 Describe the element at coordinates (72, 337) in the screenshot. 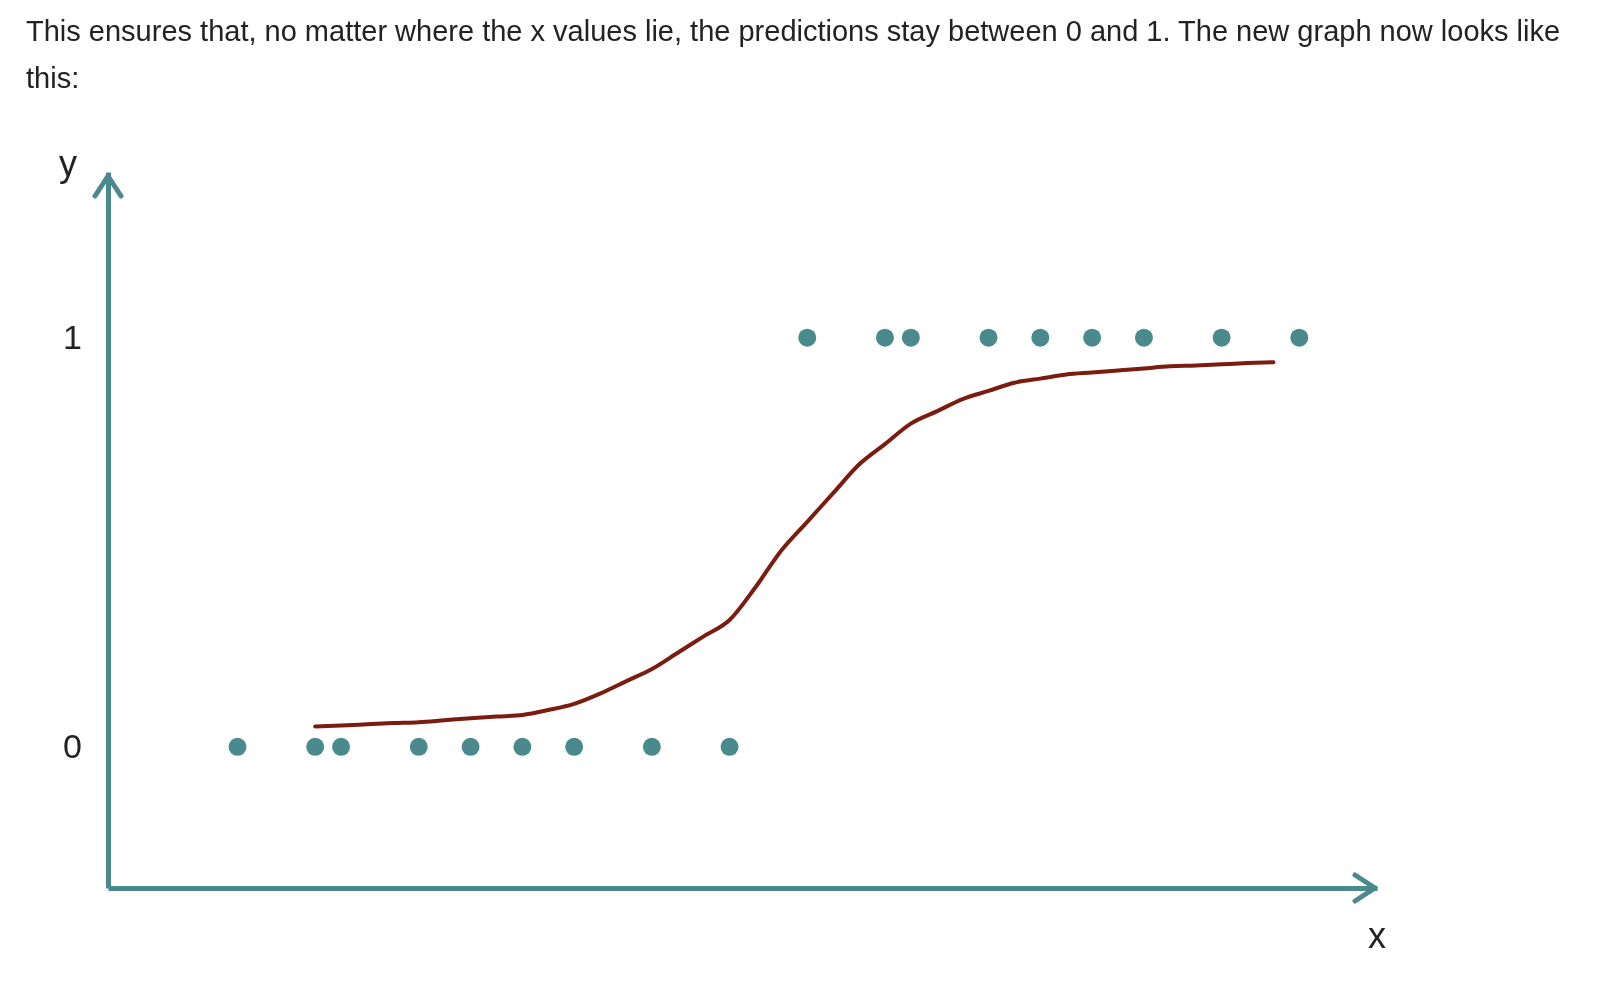

I see `y-tick-label: 1` at that location.